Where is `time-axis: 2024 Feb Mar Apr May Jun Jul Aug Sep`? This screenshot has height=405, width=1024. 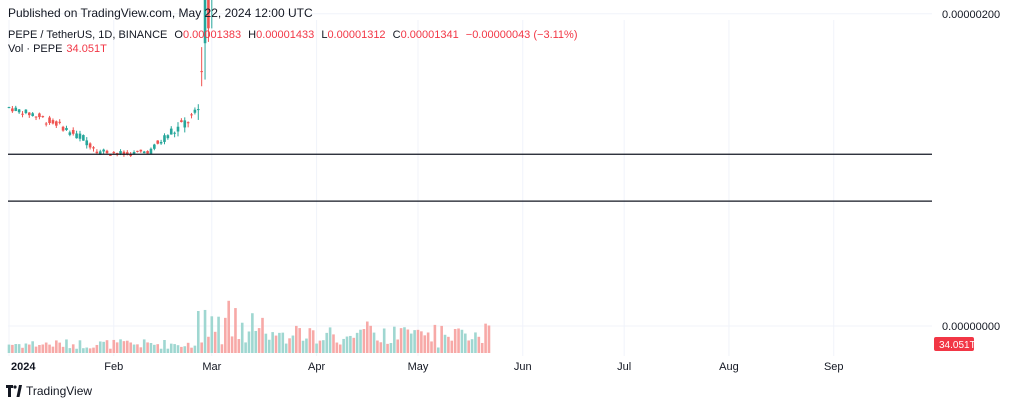 time-axis: 2024 Feb Mar Apr May Jun Jul Aug Sep is located at coordinates (427, 367).